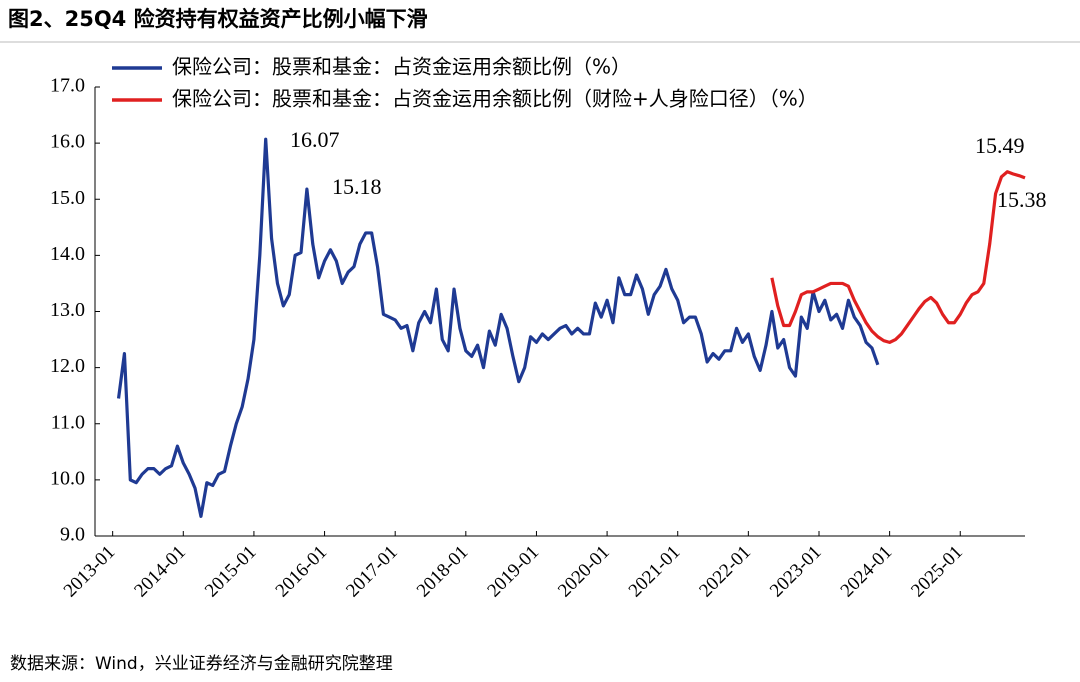  What do you see at coordinates (401, 67) in the screenshot?
I see `legend-label: 保险公司：股票和基金：占资金运用余额比例（%）` at bounding box center [401, 67].